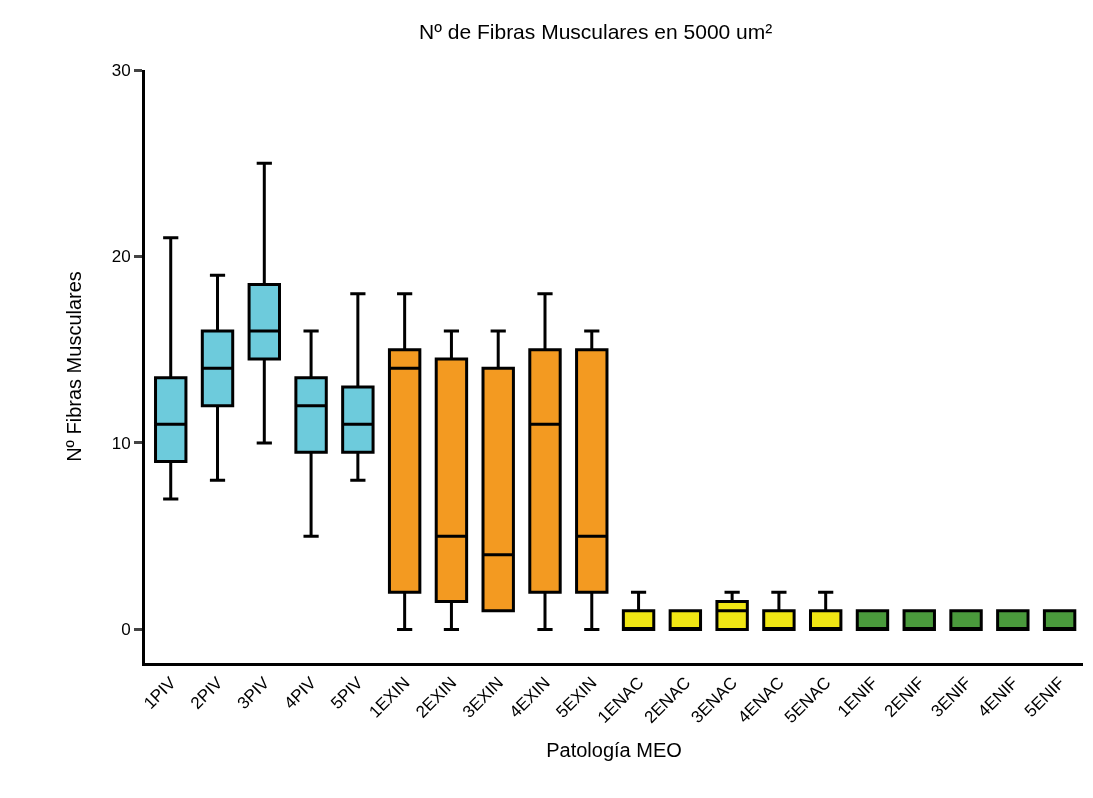  I want to click on y-tick-label: 20, so click(121, 257).